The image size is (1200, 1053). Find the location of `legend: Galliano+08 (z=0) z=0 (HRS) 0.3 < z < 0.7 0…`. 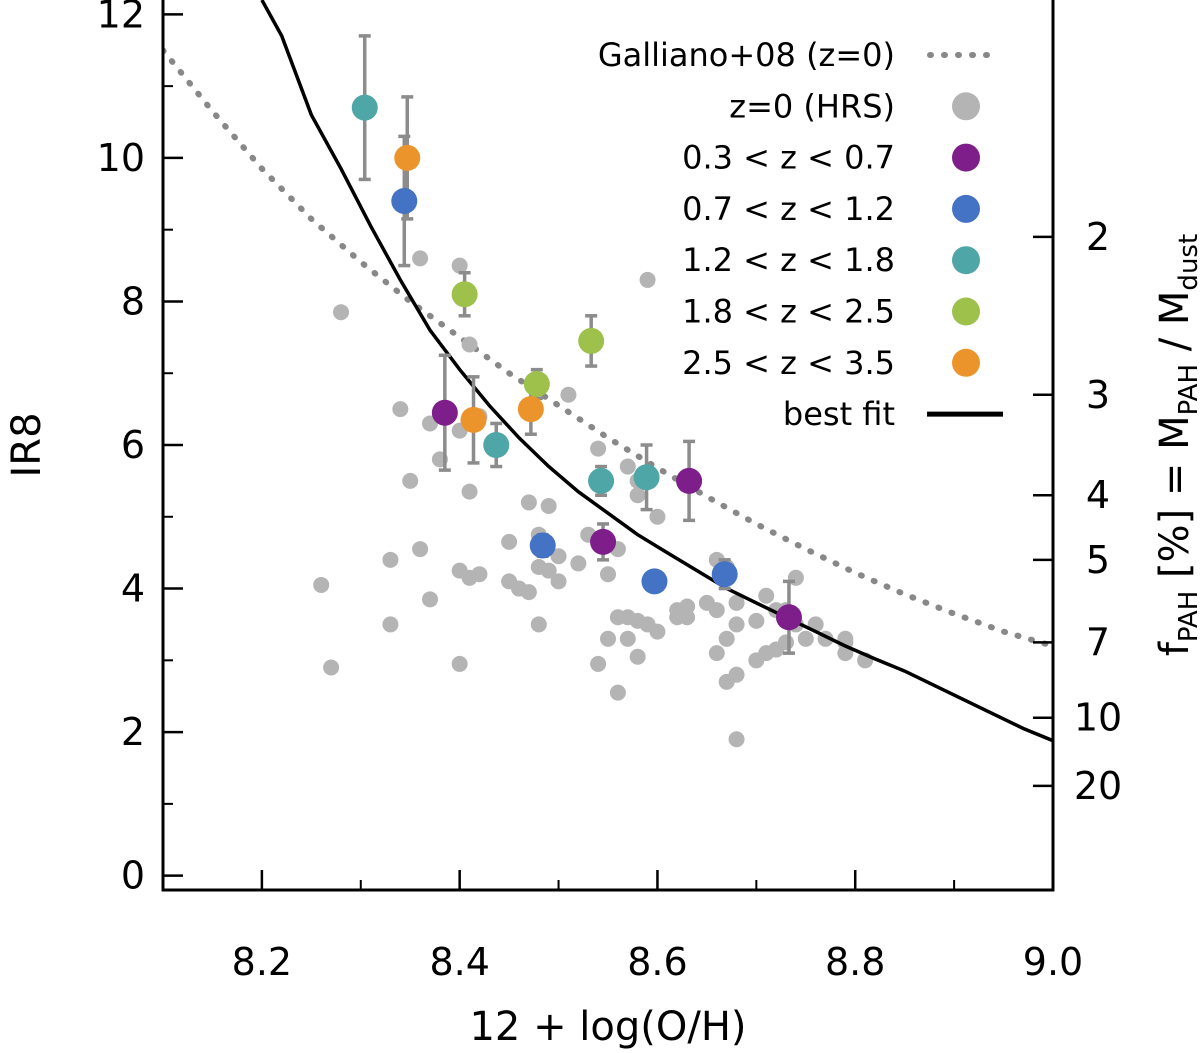

legend: Galliano+08 (z=0) z=0 (HRS) 0.3 < z < 0.7 0… is located at coordinates (800, 234).